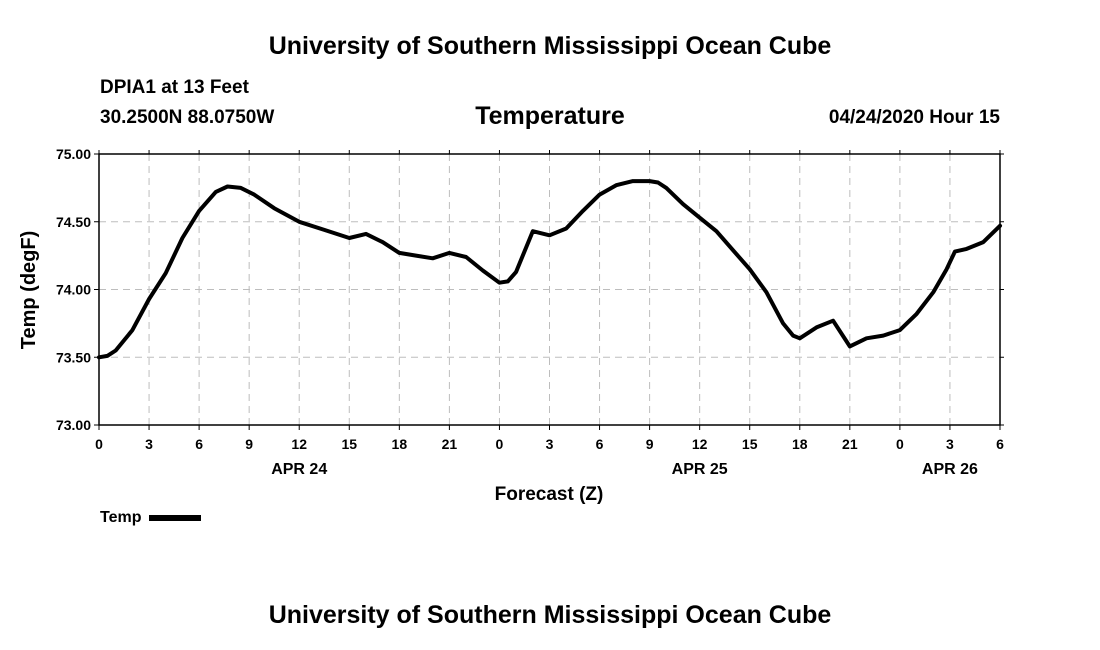 The height and width of the screenshot is (650, 1100). Describe the element at coordinates (175, 517) in the screenshot. I see `legend-line-swatch` at that location.